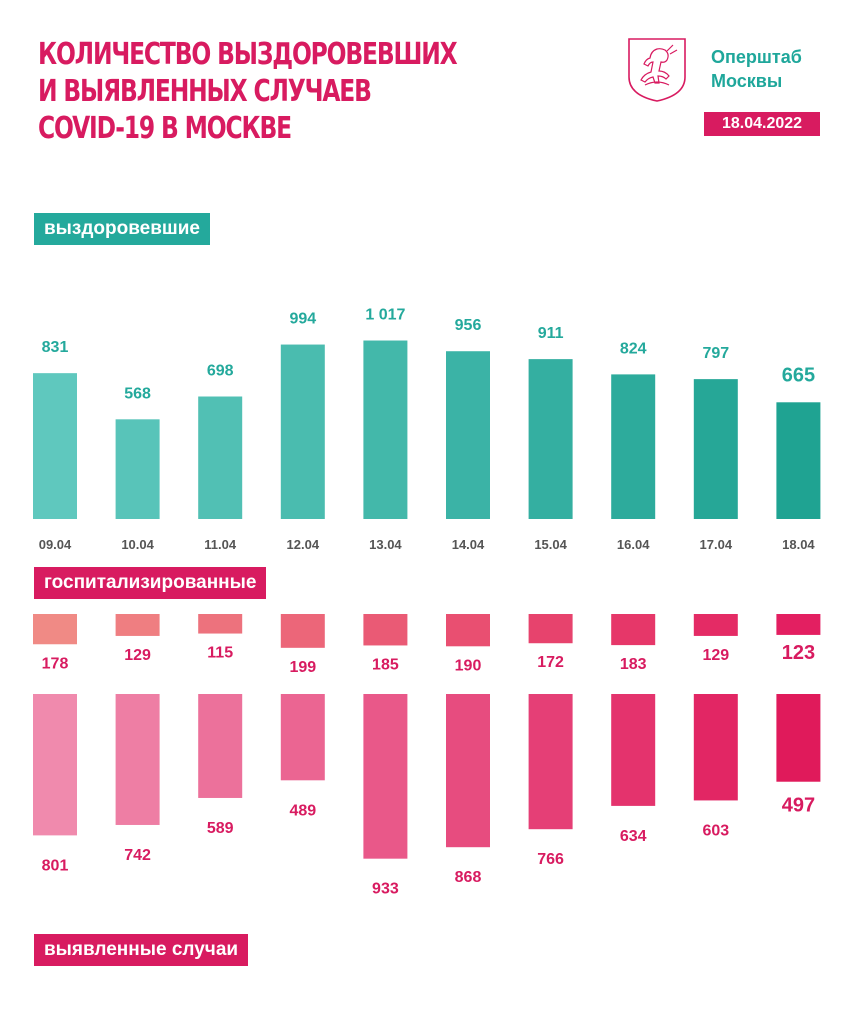 The image size is (853, 1024). What do you see at coordinates (427, 645) in the screenshot?
I see `hospitalized-bars: 178 129 115 199 185 190 172 183 129 123` at bounding box center [427, 645].